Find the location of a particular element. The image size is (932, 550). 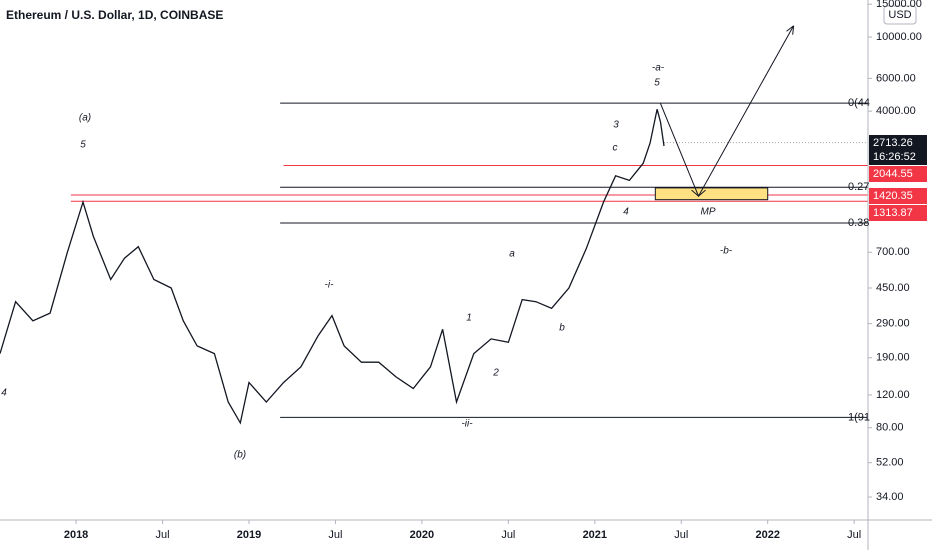

y-tick-label: 700.00 is located at coordinates (893, 252).